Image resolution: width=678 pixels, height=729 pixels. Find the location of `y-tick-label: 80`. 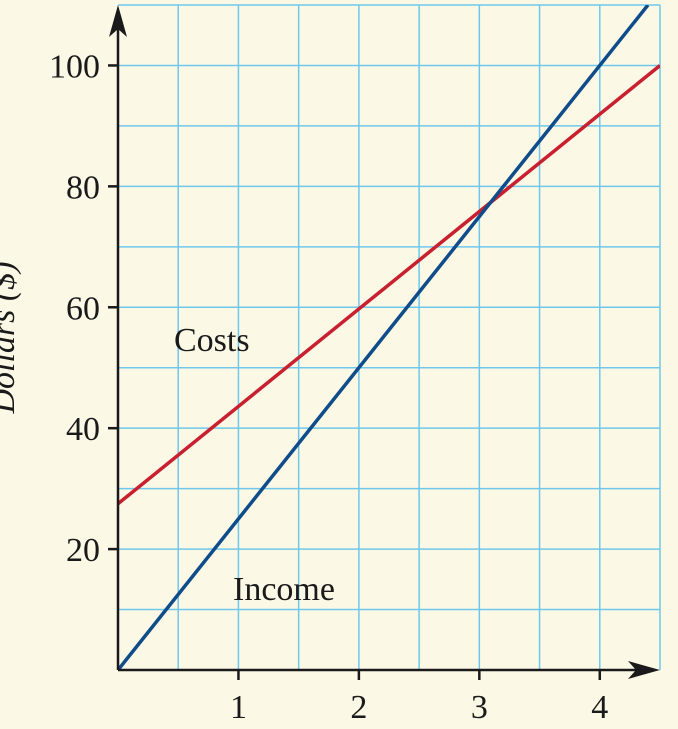

y-tick-label: 80 is located at coordinates (83, 187).